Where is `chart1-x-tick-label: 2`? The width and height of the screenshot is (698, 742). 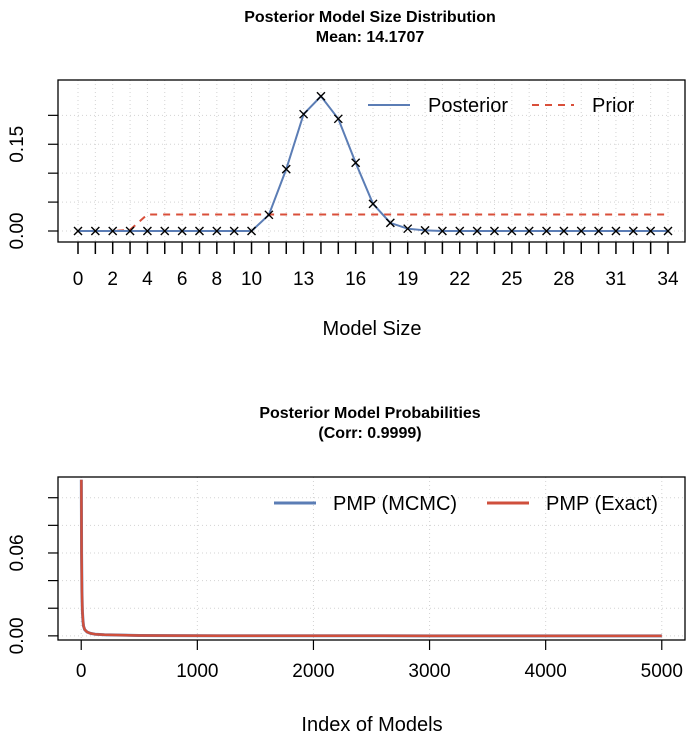
chart1-x-tick-label: 2 is located at coordinates (112, 279).